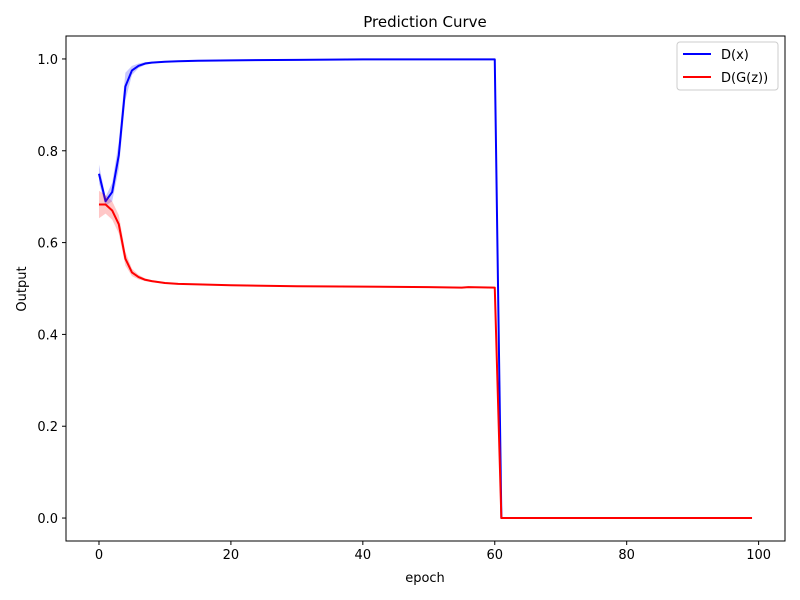 The height and width of the screenshot is (600, 800). Describe the element at coordinates (425, 578) in the screenshot. I see `x-axis-label: epoch` at that location.